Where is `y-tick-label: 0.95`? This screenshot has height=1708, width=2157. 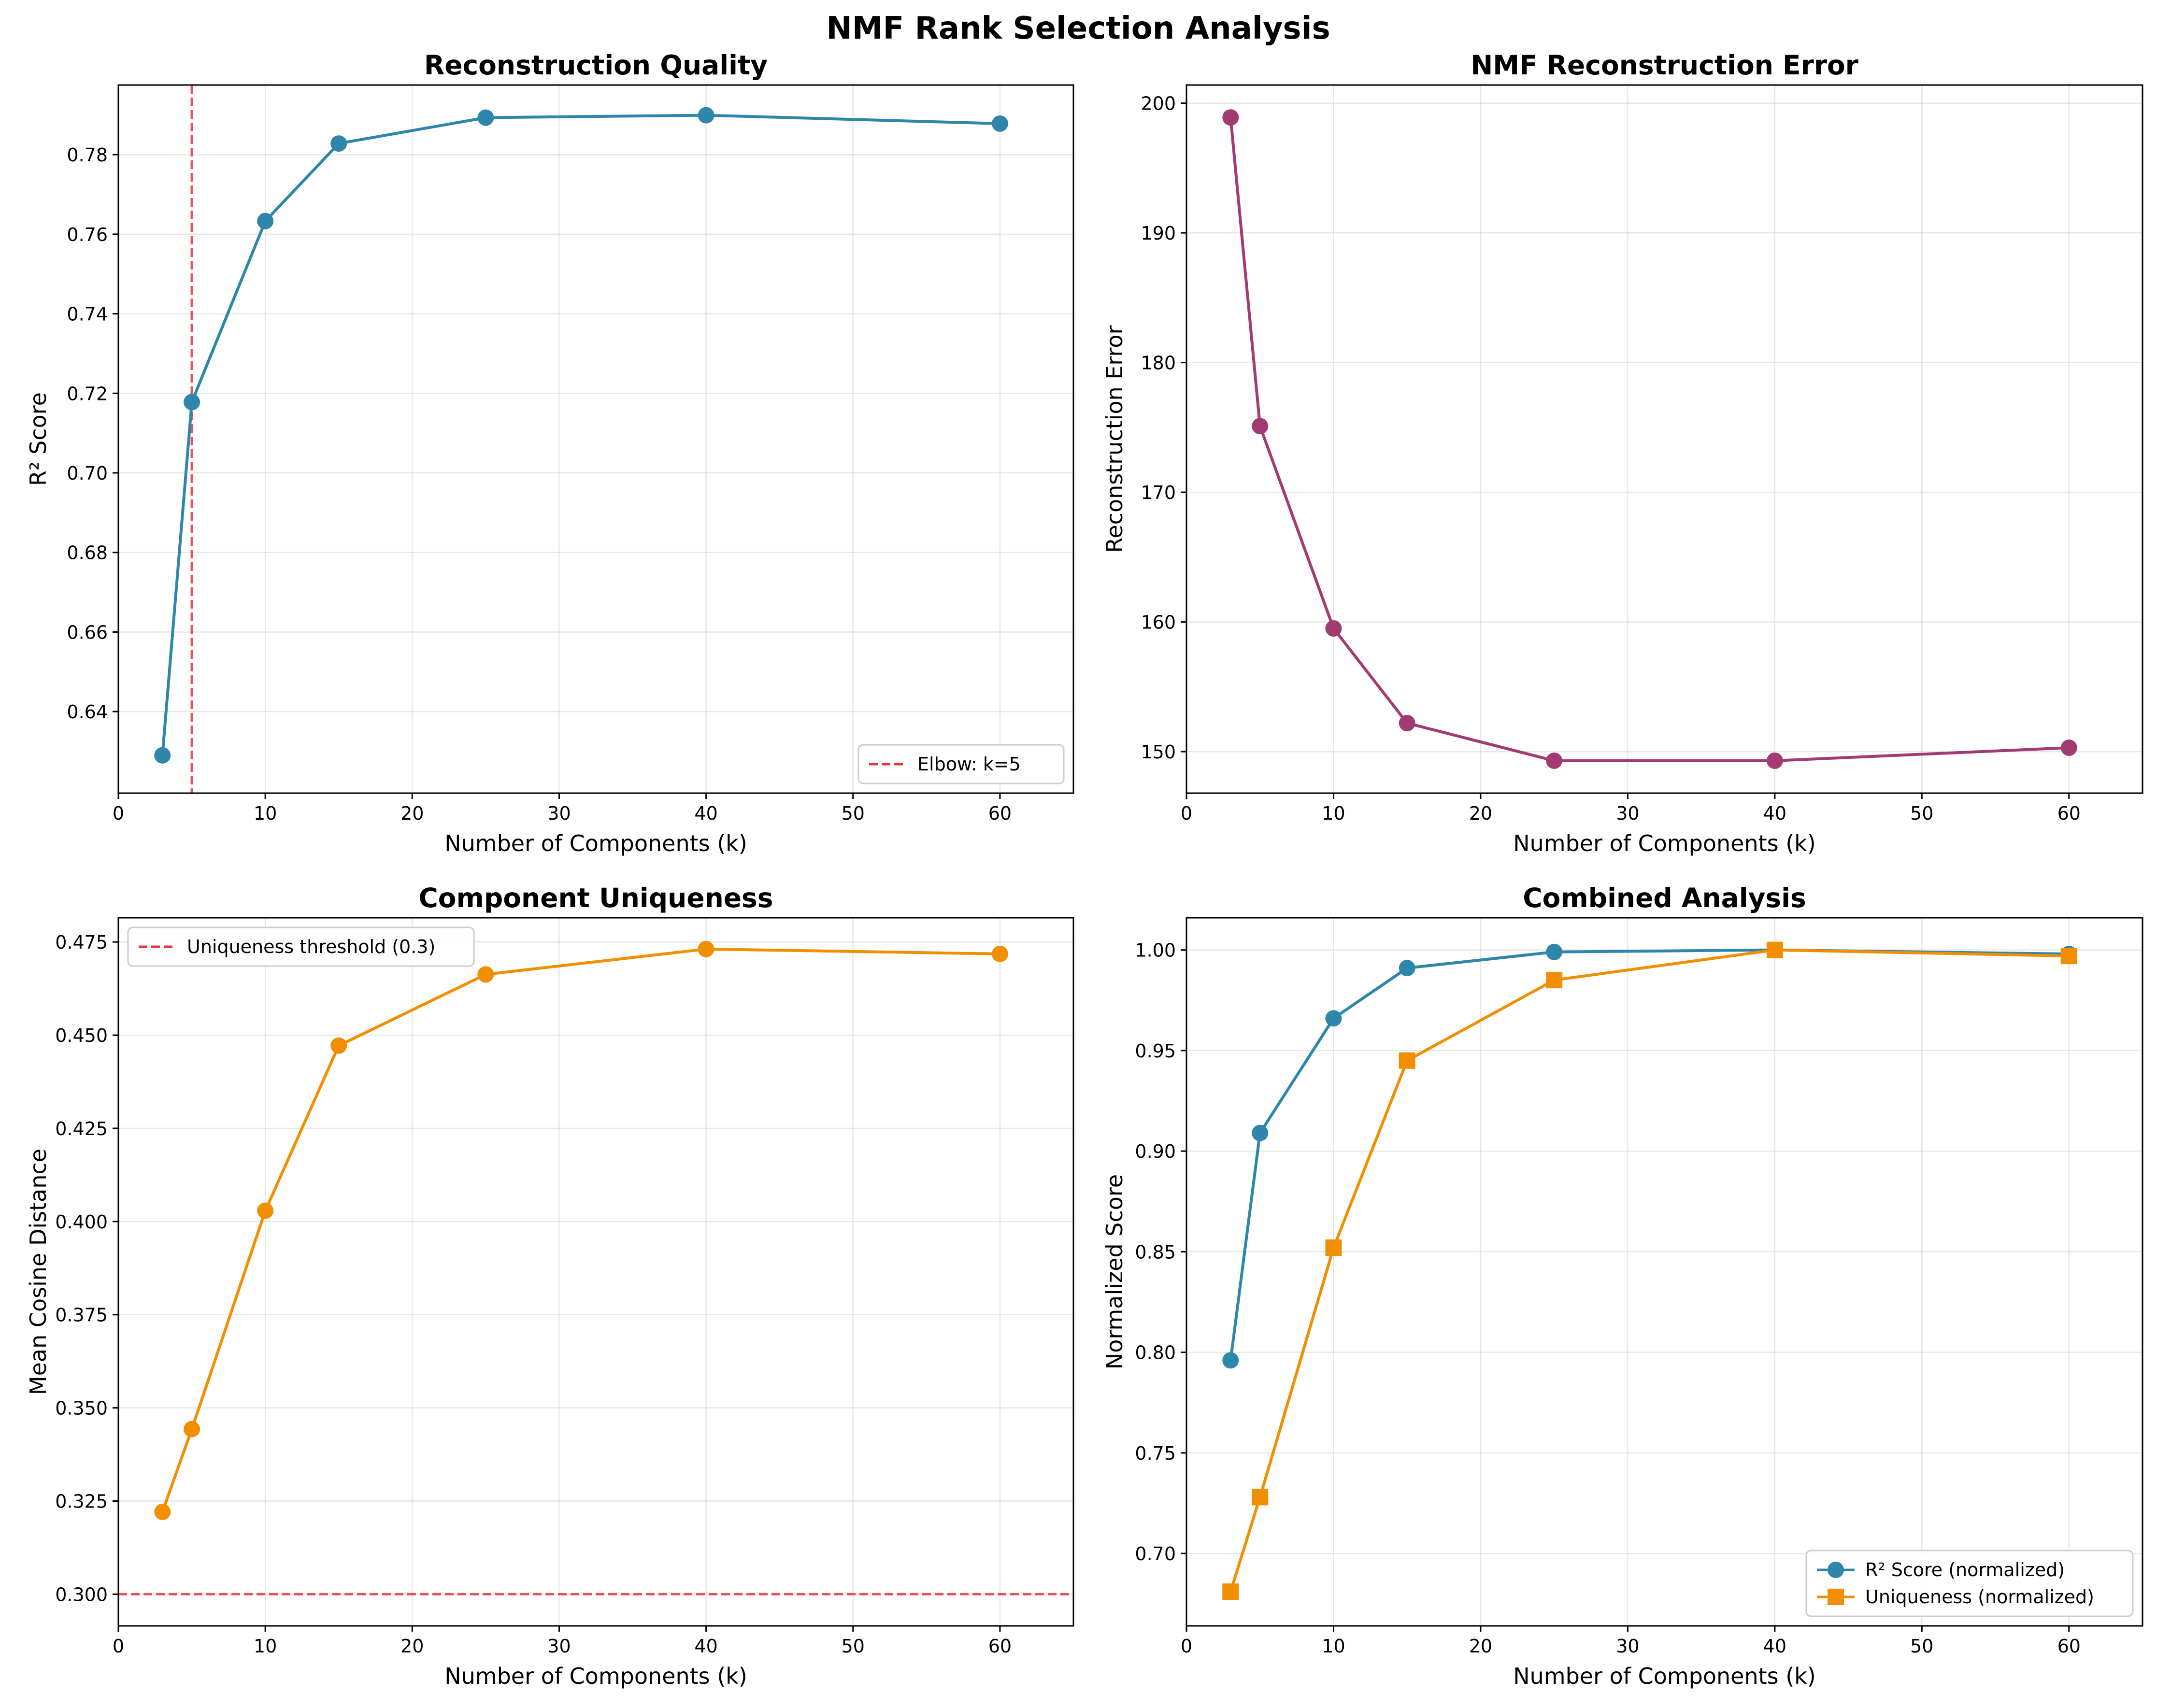
y-tick-label: 0.95 is located at coordinates (1155, 1051).